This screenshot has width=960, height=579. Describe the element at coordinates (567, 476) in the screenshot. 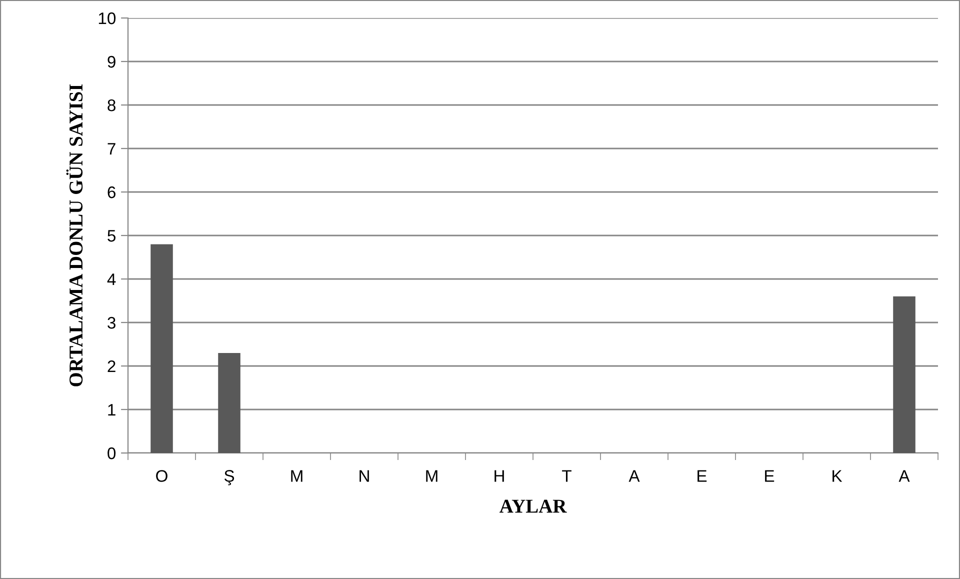

I see `x-tick-label: T` at that location.